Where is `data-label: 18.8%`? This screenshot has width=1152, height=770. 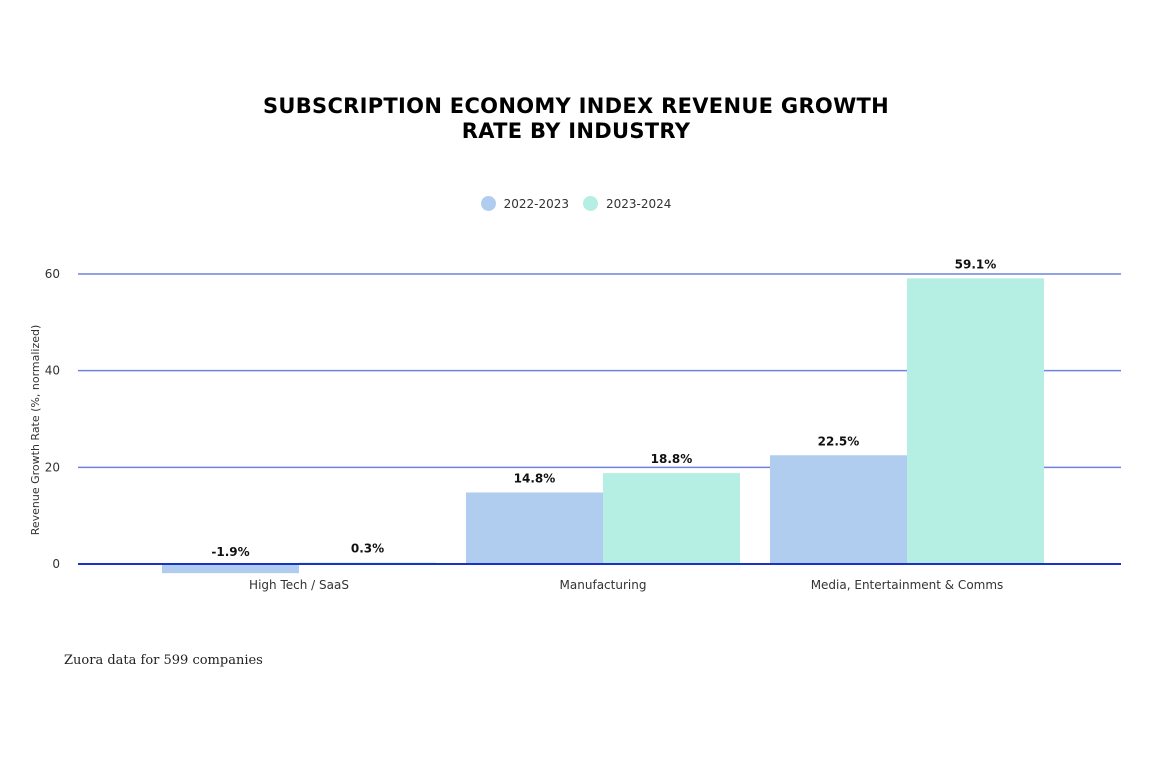
data-label: 18.8% is located at coordinates (672, 459).